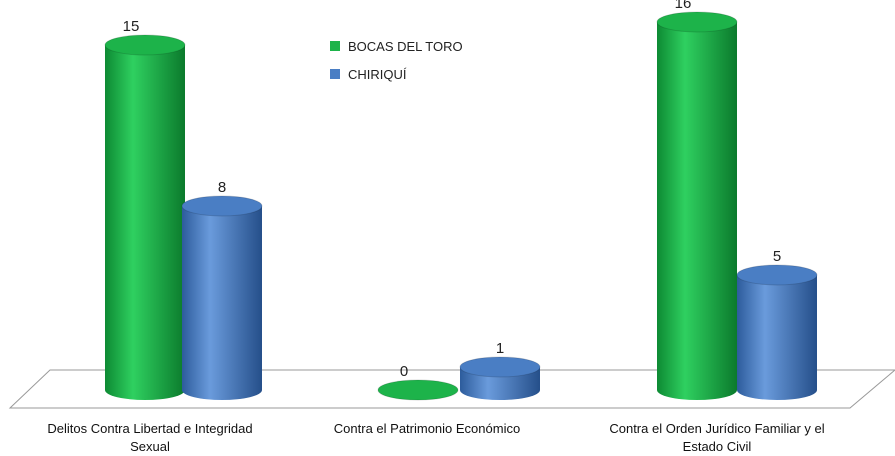  Describe the element at coordinates (405, 46) in the screenshot. I see `legend-label: BOCAS DEL TORO` at that location.